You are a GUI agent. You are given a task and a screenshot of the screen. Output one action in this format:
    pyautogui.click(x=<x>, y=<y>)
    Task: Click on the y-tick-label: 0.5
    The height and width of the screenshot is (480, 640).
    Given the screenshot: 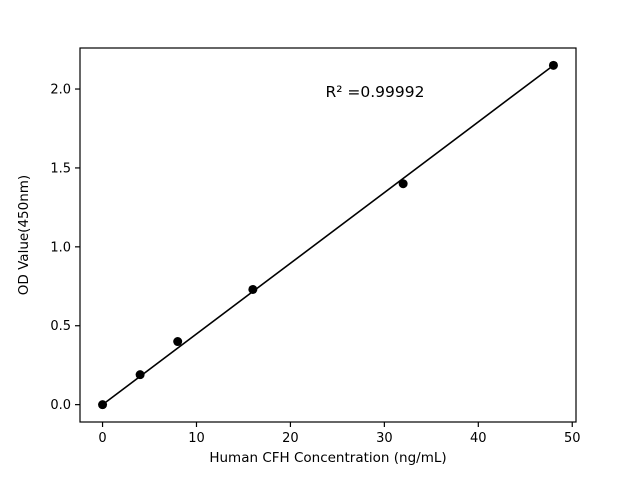 What is the action you would take?
    pyautogui.click(x=60, y=326)
    